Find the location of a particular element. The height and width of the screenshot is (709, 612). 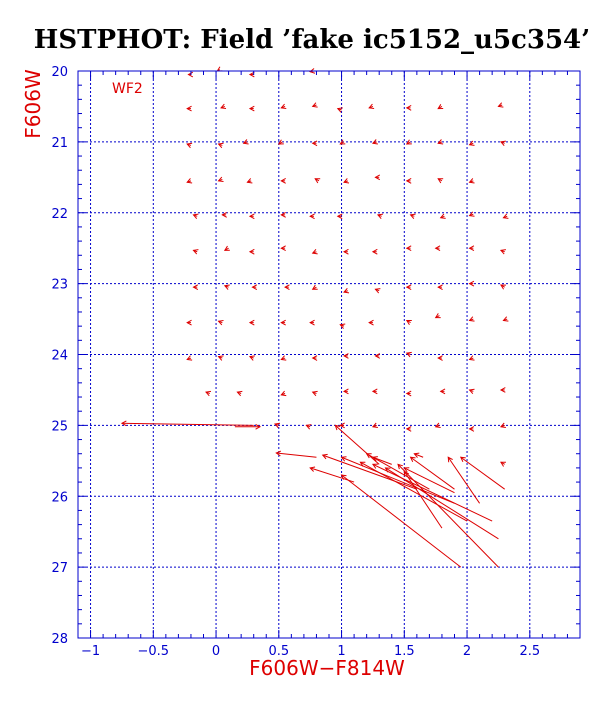

x-tick-label: 2.5 is located at coordinates (529, 651).